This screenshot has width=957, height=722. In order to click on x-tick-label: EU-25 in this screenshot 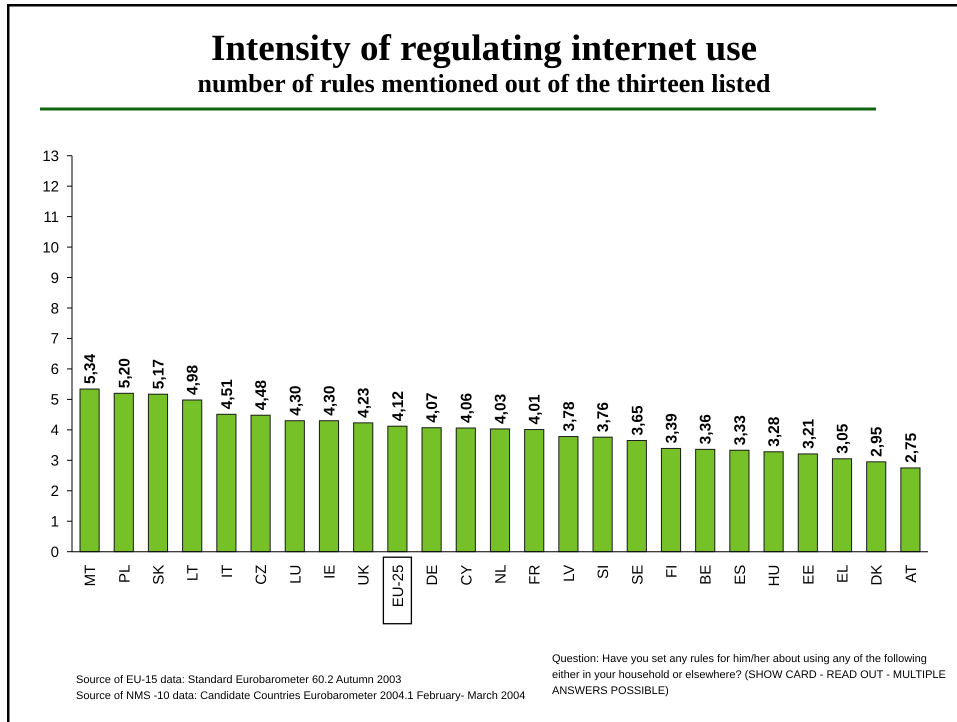, I will do `click(398, 586)`.